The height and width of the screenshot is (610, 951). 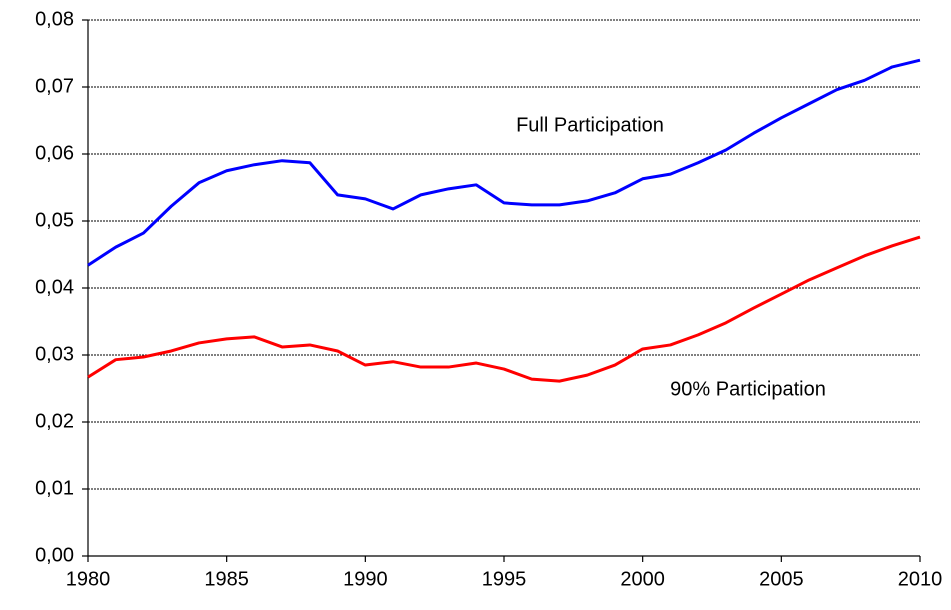 I want to click on y-tick-label: 0,08, so click(x=54, y=19).